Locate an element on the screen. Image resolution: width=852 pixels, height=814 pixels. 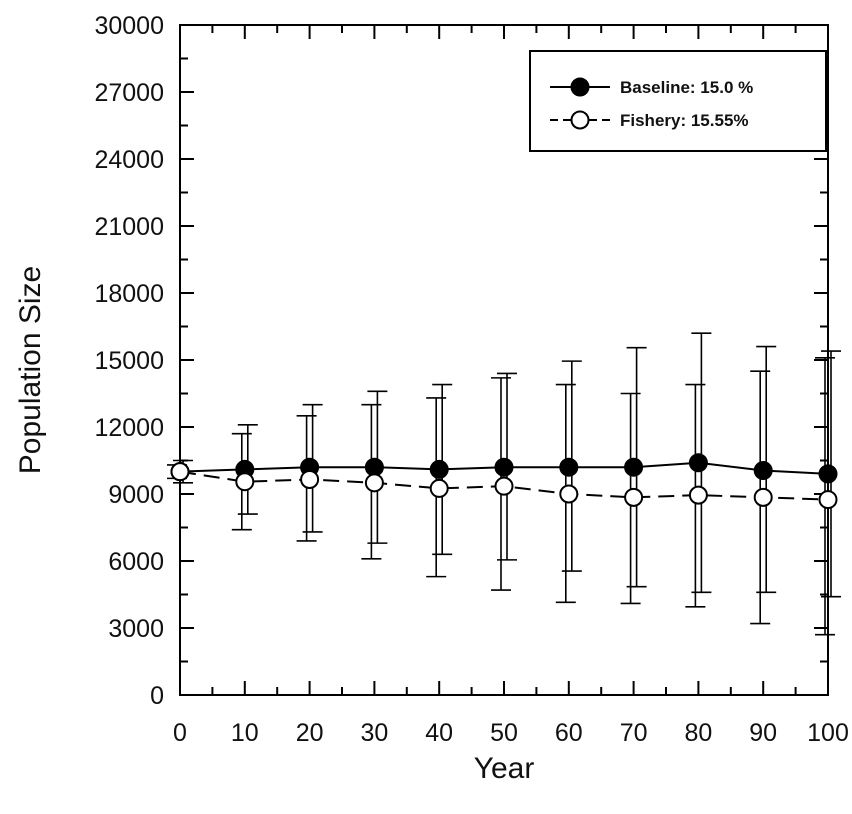
y-tick-label: 15000 is located at coordinates (129, 361).